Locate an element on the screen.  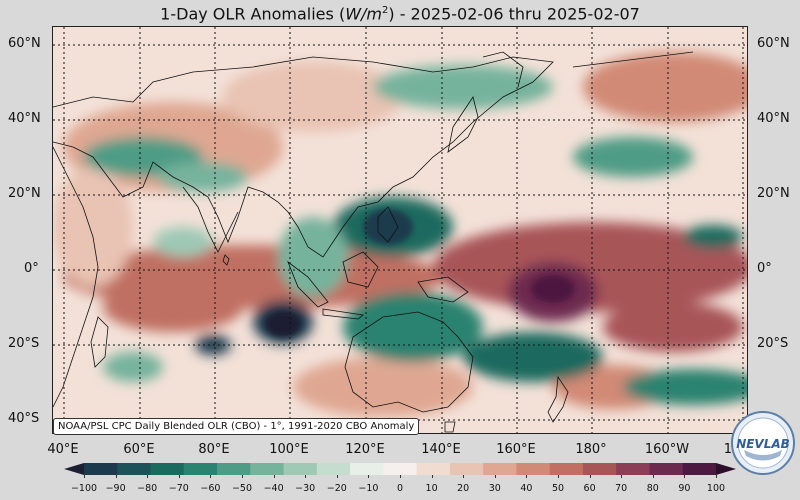
lat-label-right: 20°S is located at coordinates (773, 343).